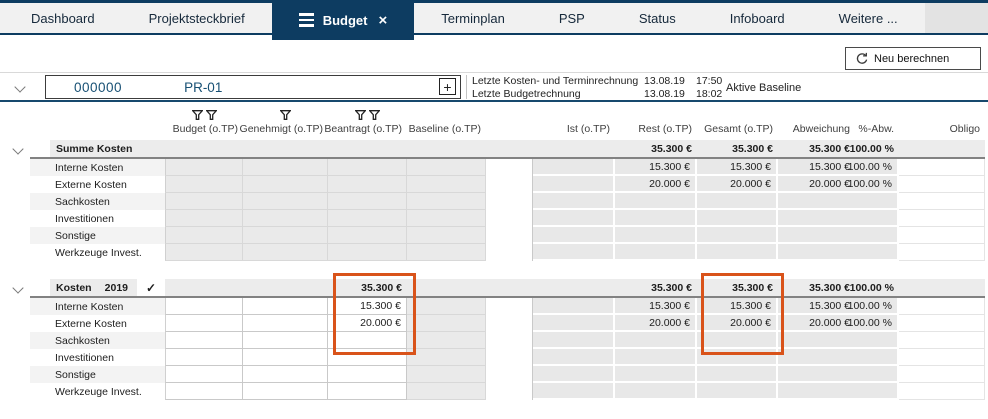 Image resolution: width=988 pixels, height=419 pixels. I want to click on column-header: Baseline (o.TP), so click(444, 128).